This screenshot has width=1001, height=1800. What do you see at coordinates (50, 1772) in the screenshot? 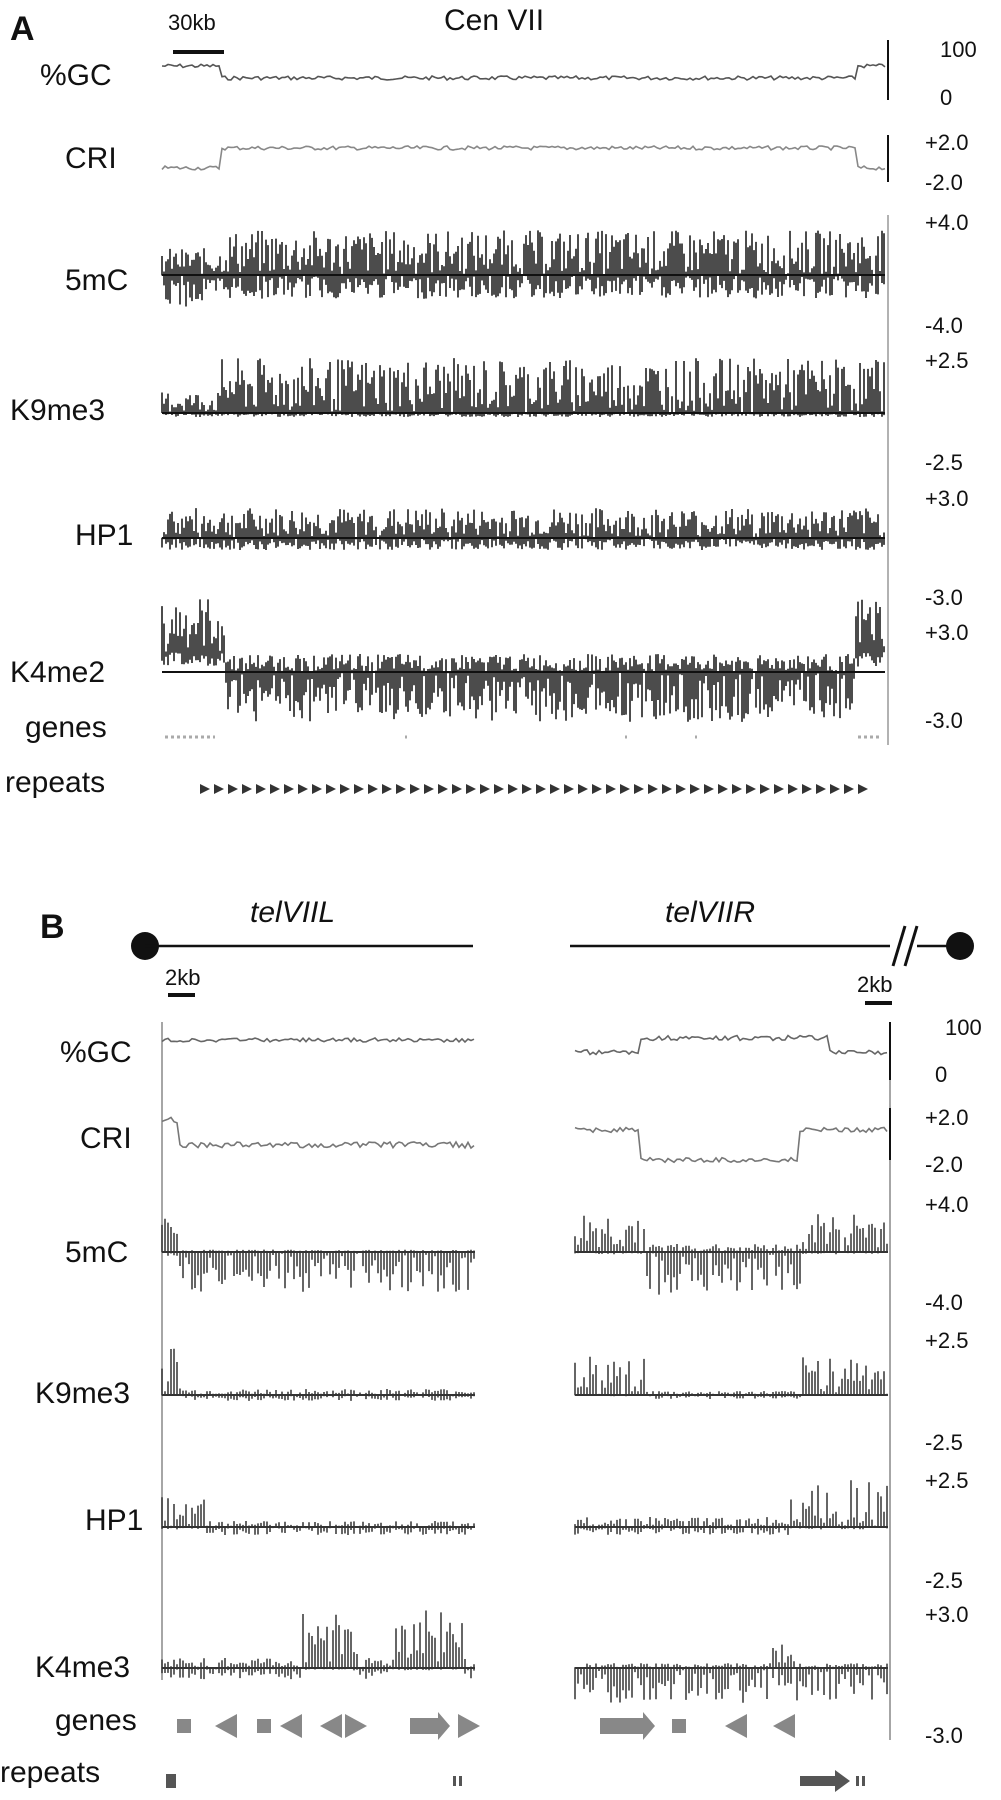
I see `panel-b-track-label-repeats: repeats` at bounding box center [50, 1772].